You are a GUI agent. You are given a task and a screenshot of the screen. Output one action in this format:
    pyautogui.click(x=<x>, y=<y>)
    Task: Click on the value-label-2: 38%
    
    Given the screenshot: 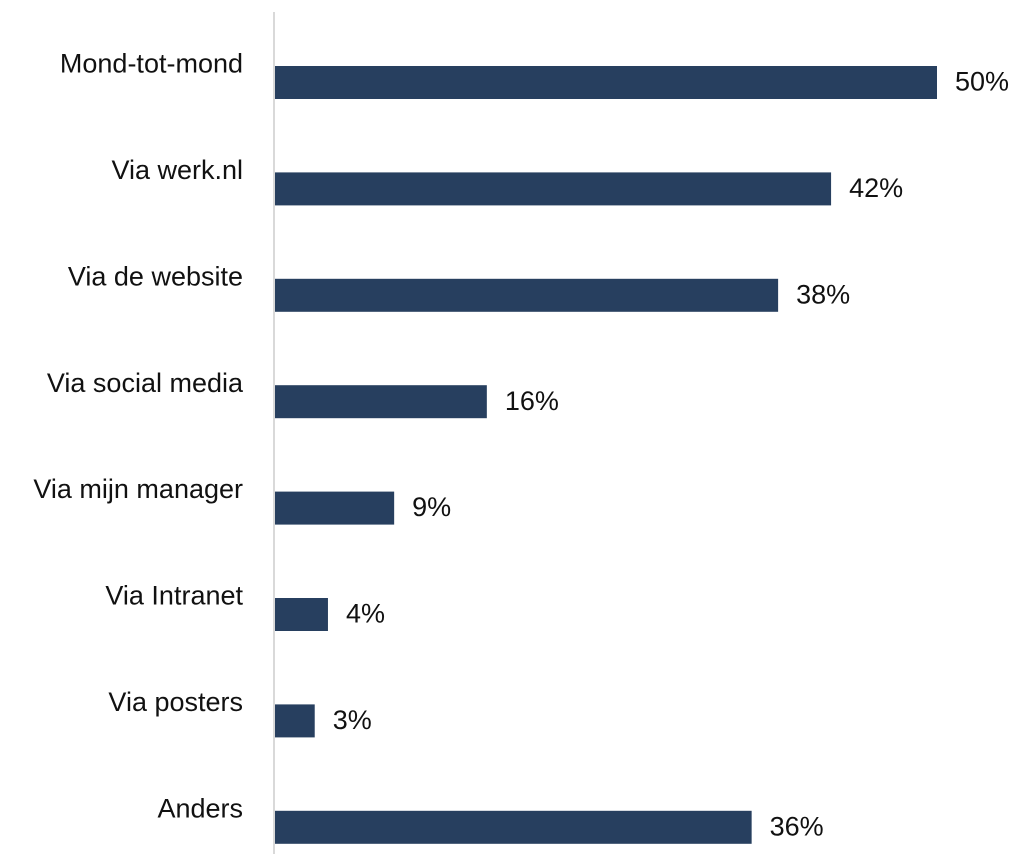 What is the action you would take?
    pyautogui.click(x=823, y=294)
    